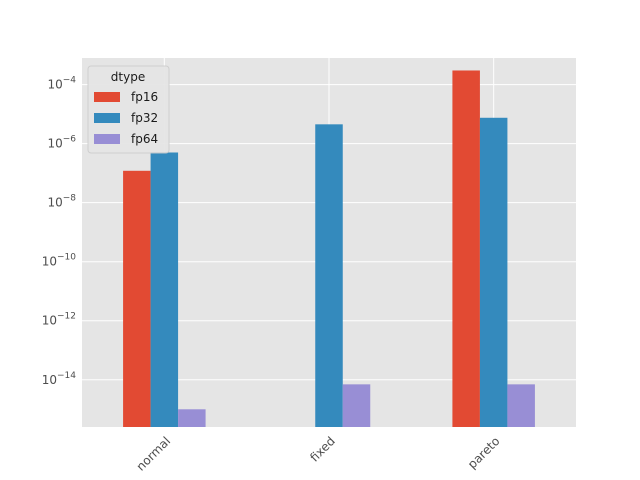 The height and width of the screenshot is (480, 640). What do you see at coordinates (59, 261) in the screenshot?
I see `y-tick-label: 10⁻¹⁰` at bounding box center [59, 261].